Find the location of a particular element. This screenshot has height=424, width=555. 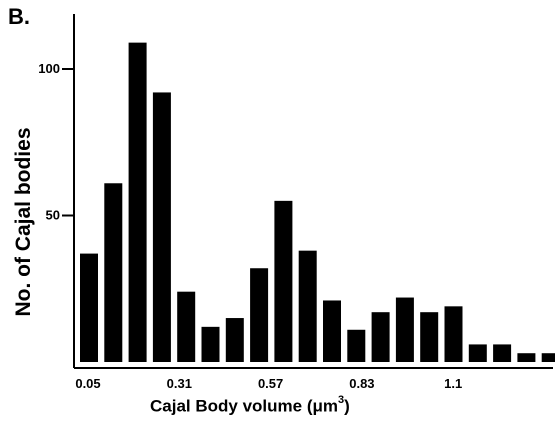

x-tick-label-4: 0.83 is located at coordinates (361, 383).